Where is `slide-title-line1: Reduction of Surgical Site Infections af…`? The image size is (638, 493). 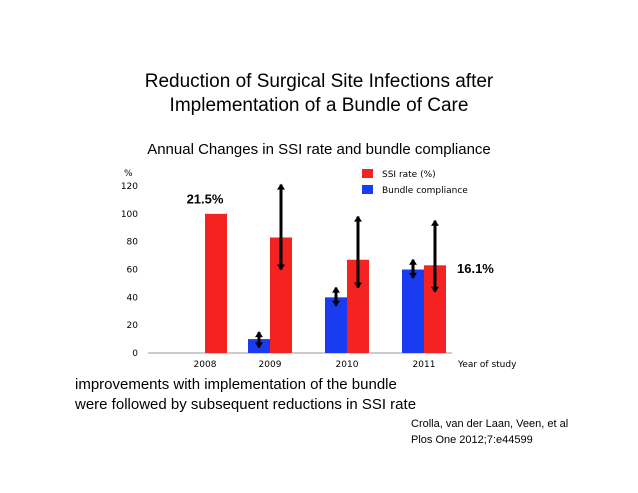 slide-title-line1: Reduction of Surgical Site Infections af… is located at coordinates (319, 81).